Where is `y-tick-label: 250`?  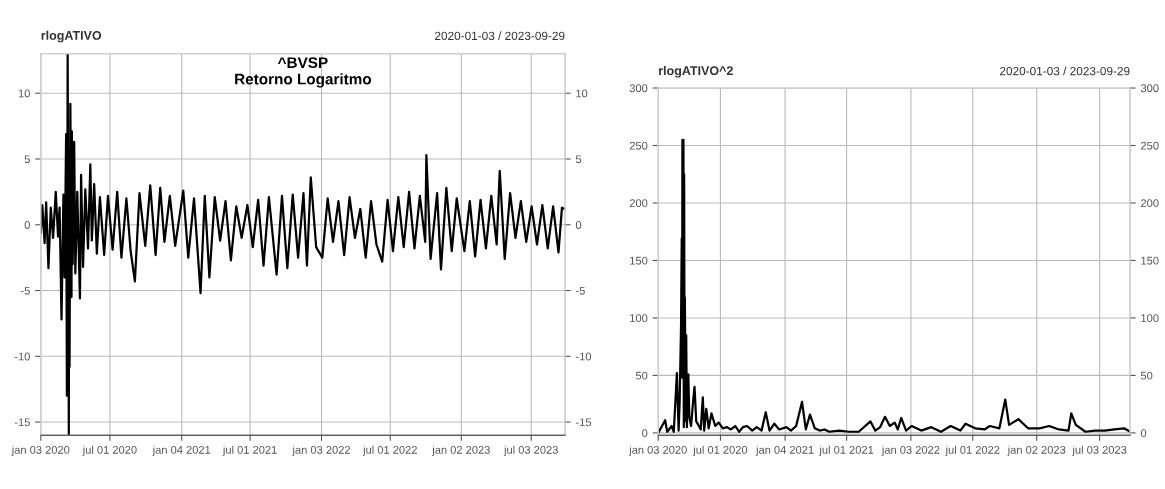 y-tick-label: 250 is located at coordinates (638, 145).